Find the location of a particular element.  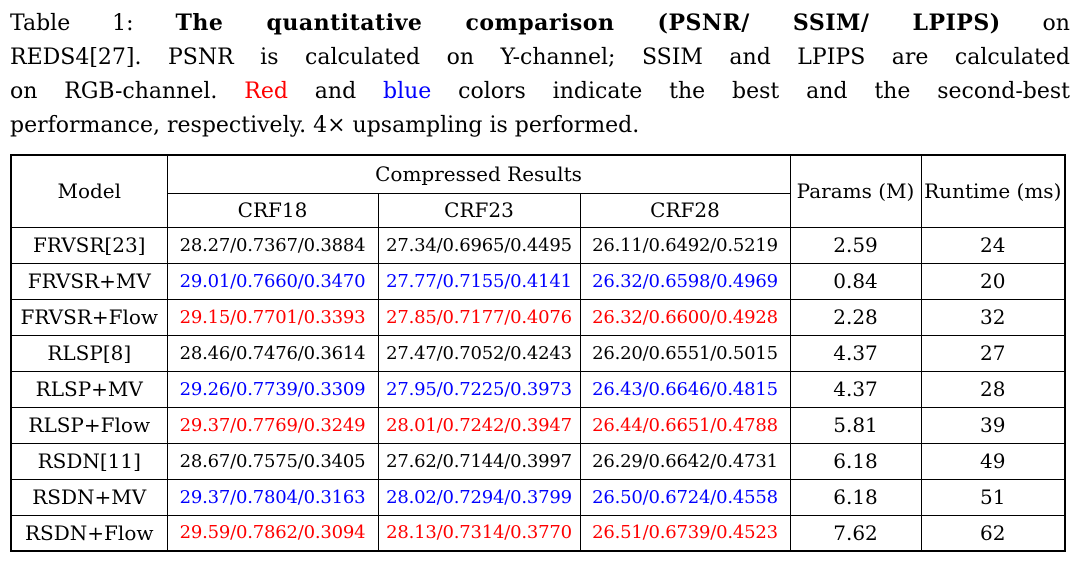

model-cell: FRVSR+MV is located at coordinates (89, 281).